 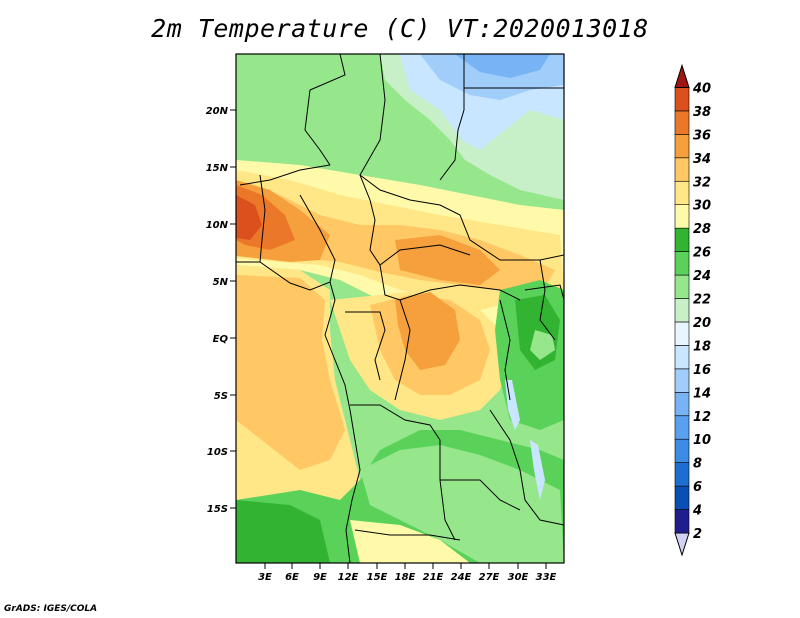 I want to click on chart-title: 2m Temperature (C) VT:2020013018, so click(x=400, y=28).